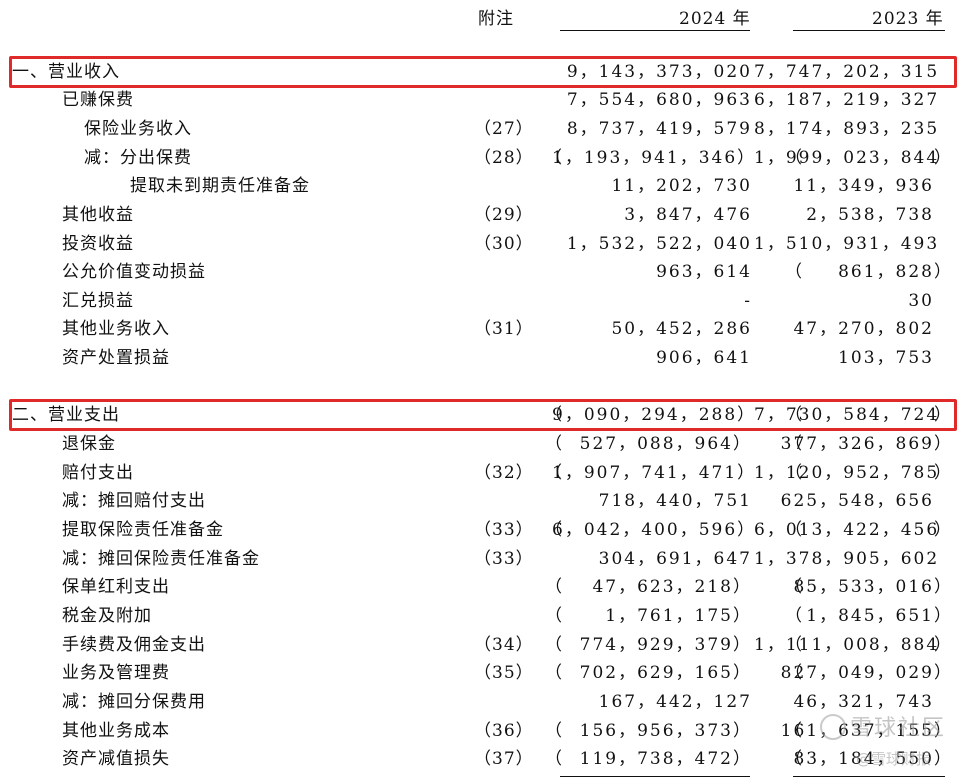 The image size is (974, 783). Describe the element at coordinates (675, 501) in the screenshot. I see `value-2024: 718，440，751` at that location.